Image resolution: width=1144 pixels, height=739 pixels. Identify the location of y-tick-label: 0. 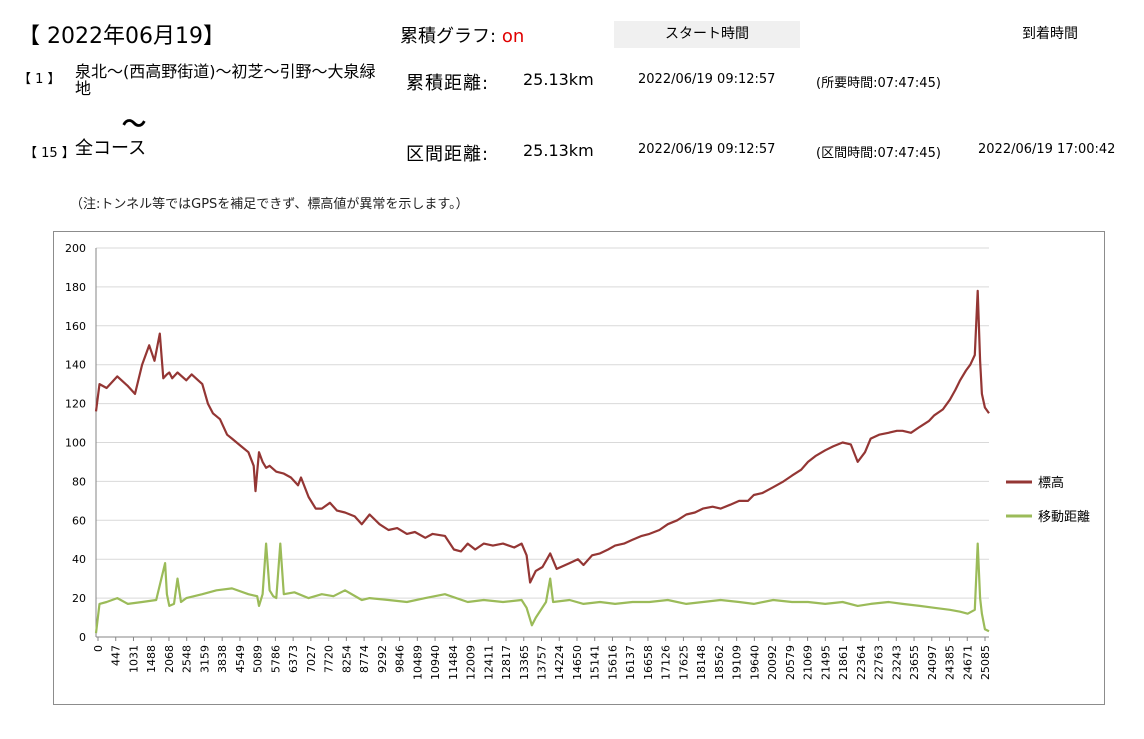
(82, 637).